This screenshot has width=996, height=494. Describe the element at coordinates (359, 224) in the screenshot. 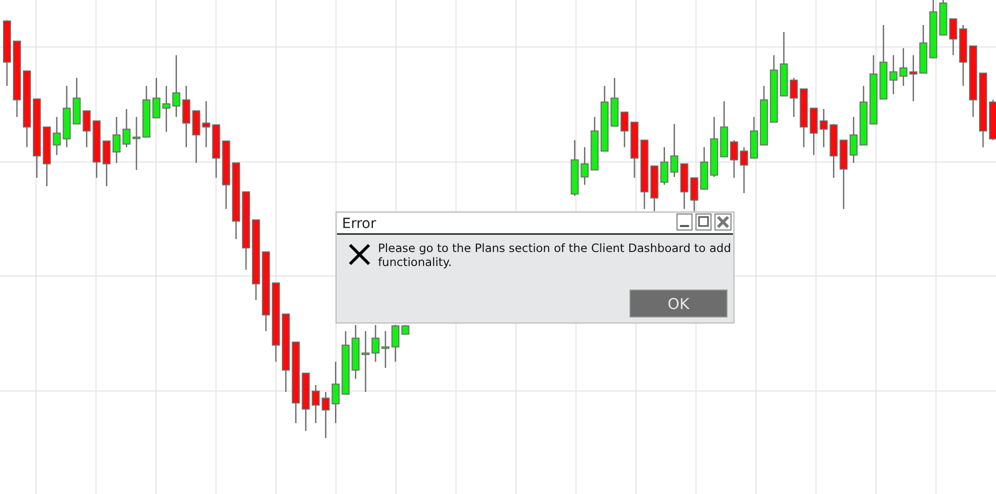

I see `annotation: Error` at that location.